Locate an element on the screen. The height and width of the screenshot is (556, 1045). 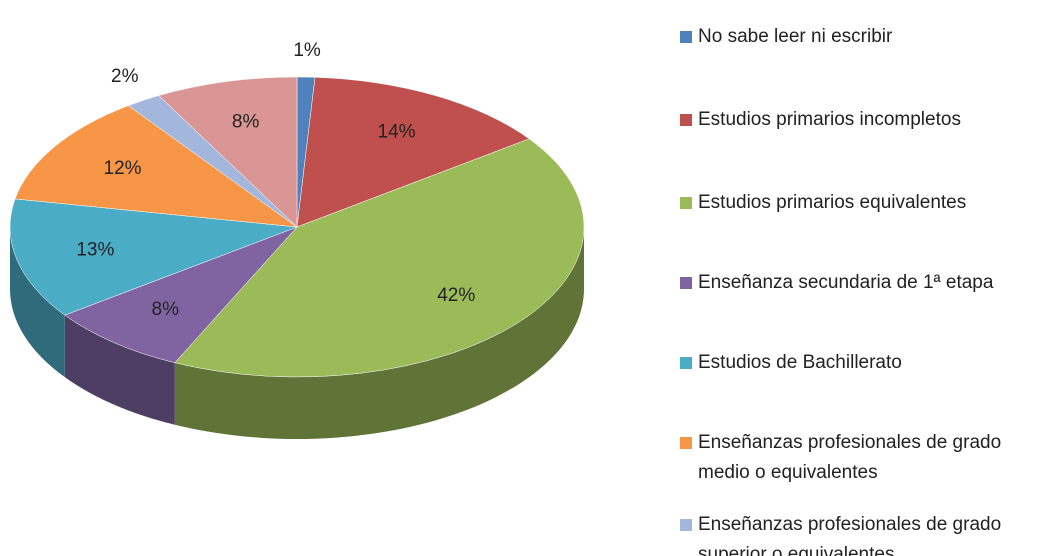
data-label: 14% is located at coordinates (397, 131).